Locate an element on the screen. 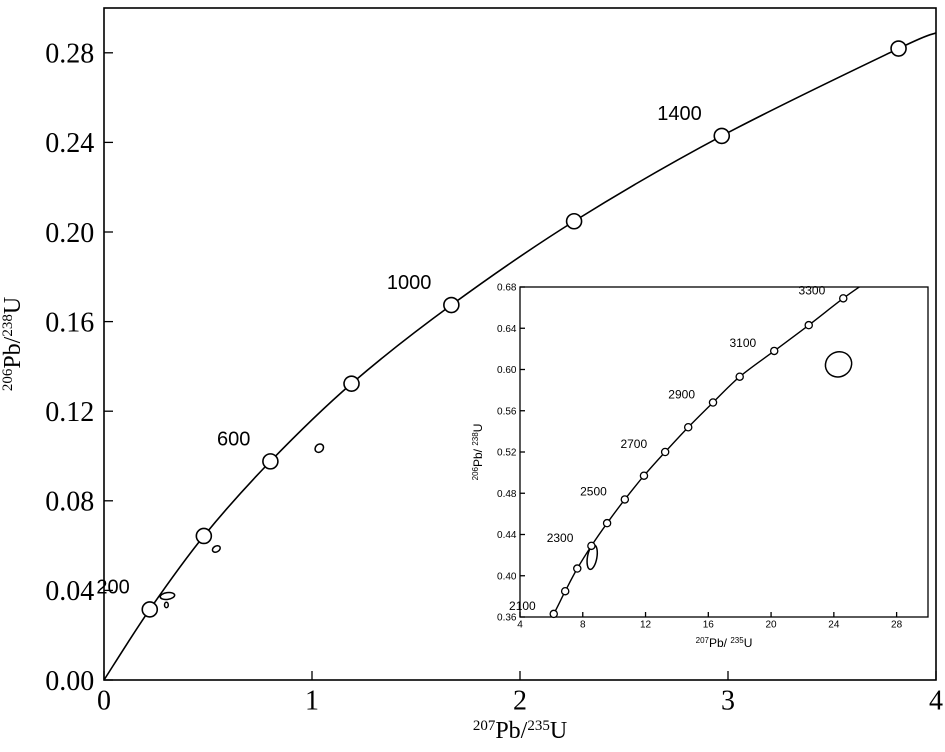 Image resolution: width=945 pixels, height=752 pixels. main-x-label-mass1: 207 is located at coordinates (484, 726).